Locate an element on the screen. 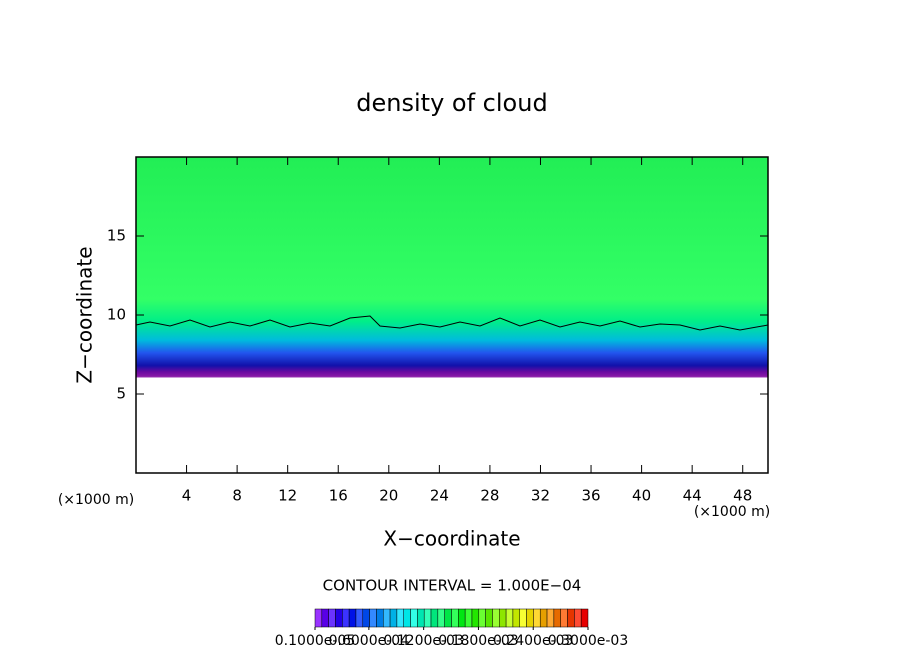 The width and height of the screenshot is (904, 654). x-axis-title: X−coordinate is located at coordinates (451, 539).